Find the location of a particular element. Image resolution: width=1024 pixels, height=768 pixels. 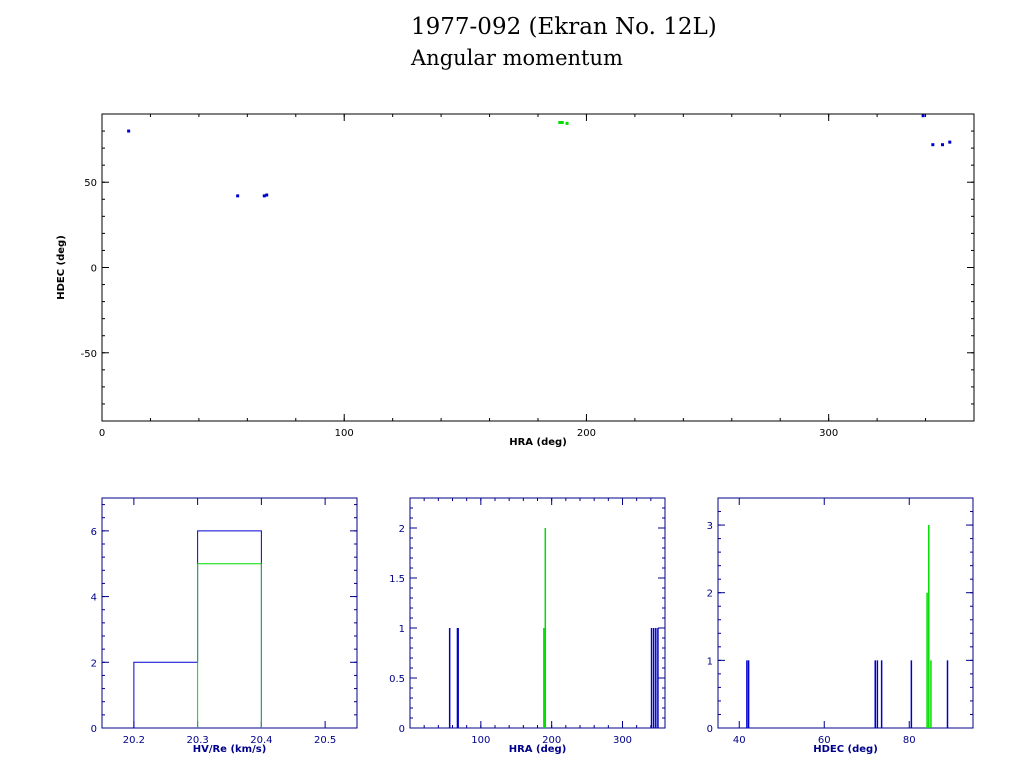

chart2-frame is located at coordinates (229, 613).